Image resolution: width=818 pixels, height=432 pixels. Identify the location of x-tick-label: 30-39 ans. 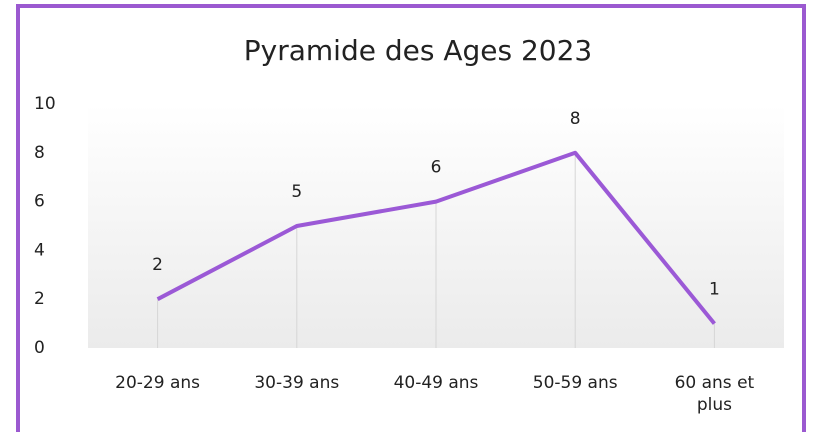
(297, 383).